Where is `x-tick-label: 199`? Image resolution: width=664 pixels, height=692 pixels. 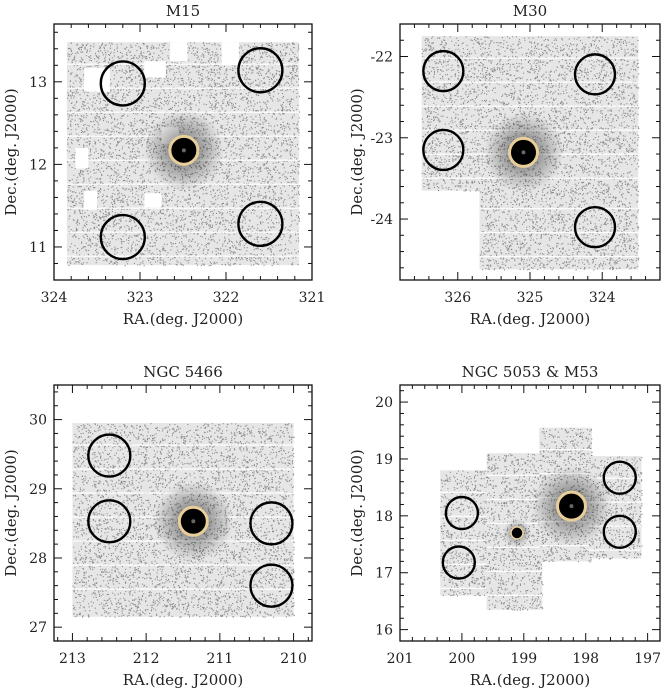
x-tick-label: 199 is located at coordinates (523, 659).